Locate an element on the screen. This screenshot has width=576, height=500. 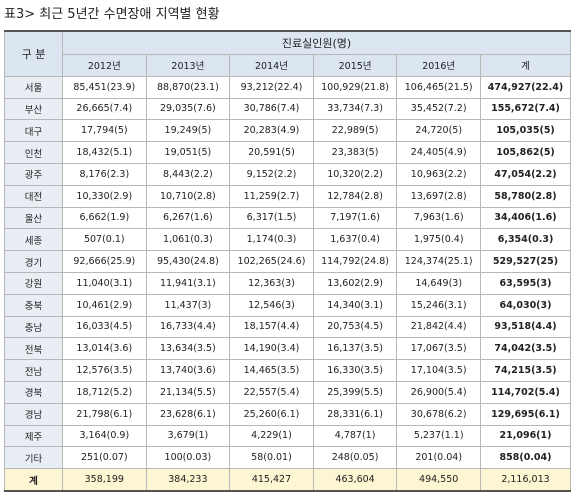
row-label: 울산 is located at coordinates (33, 218).